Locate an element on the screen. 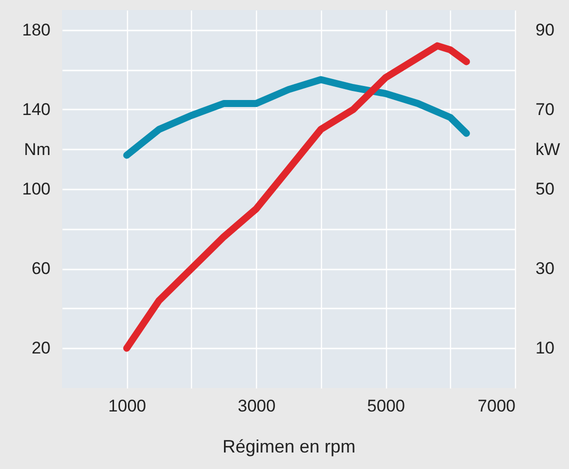 This screenshot has width=569, height=469. x-tick-label: 1000 is located at coordinates (127, 406).